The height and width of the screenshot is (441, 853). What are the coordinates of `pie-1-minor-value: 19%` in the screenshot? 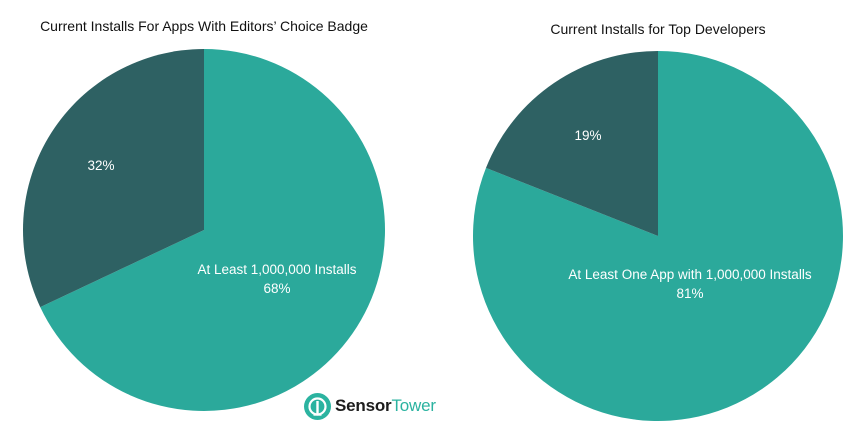 It's located at (587, 135).